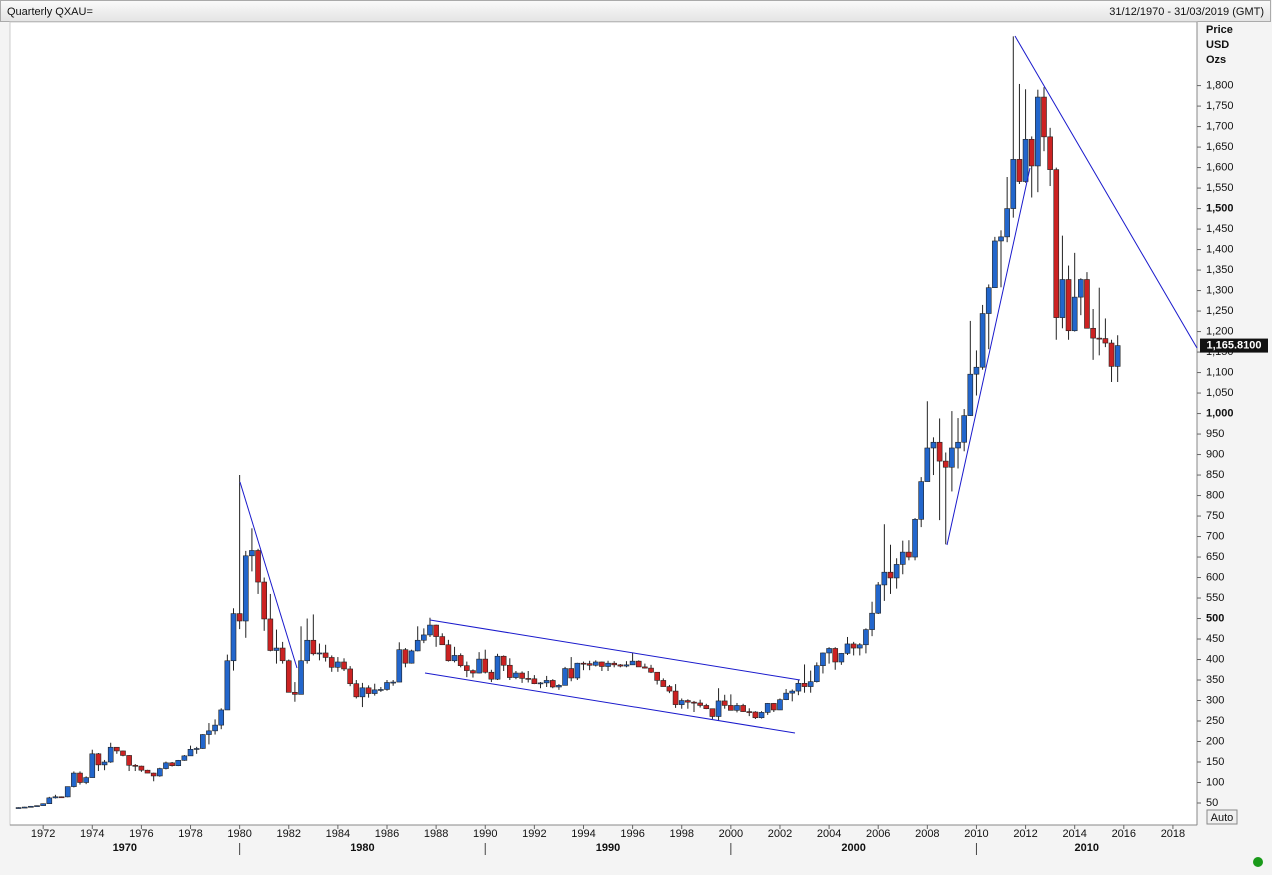 The width and height of the screenshot is (1272, 875). I want to click on x-tick-label: 1972, so click(43, 834).